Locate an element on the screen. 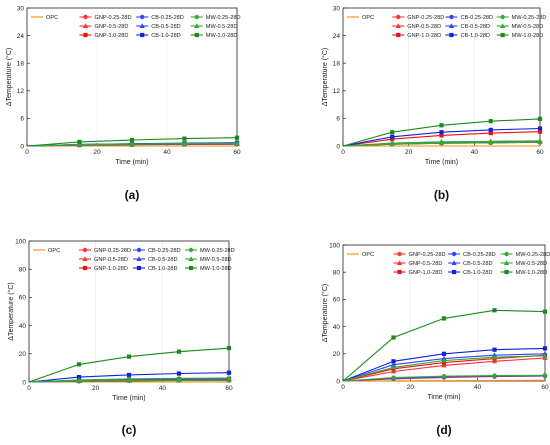  legend-label-cb-0-25-28d: CB-0.25-28D is located at coordinates (479, 255).